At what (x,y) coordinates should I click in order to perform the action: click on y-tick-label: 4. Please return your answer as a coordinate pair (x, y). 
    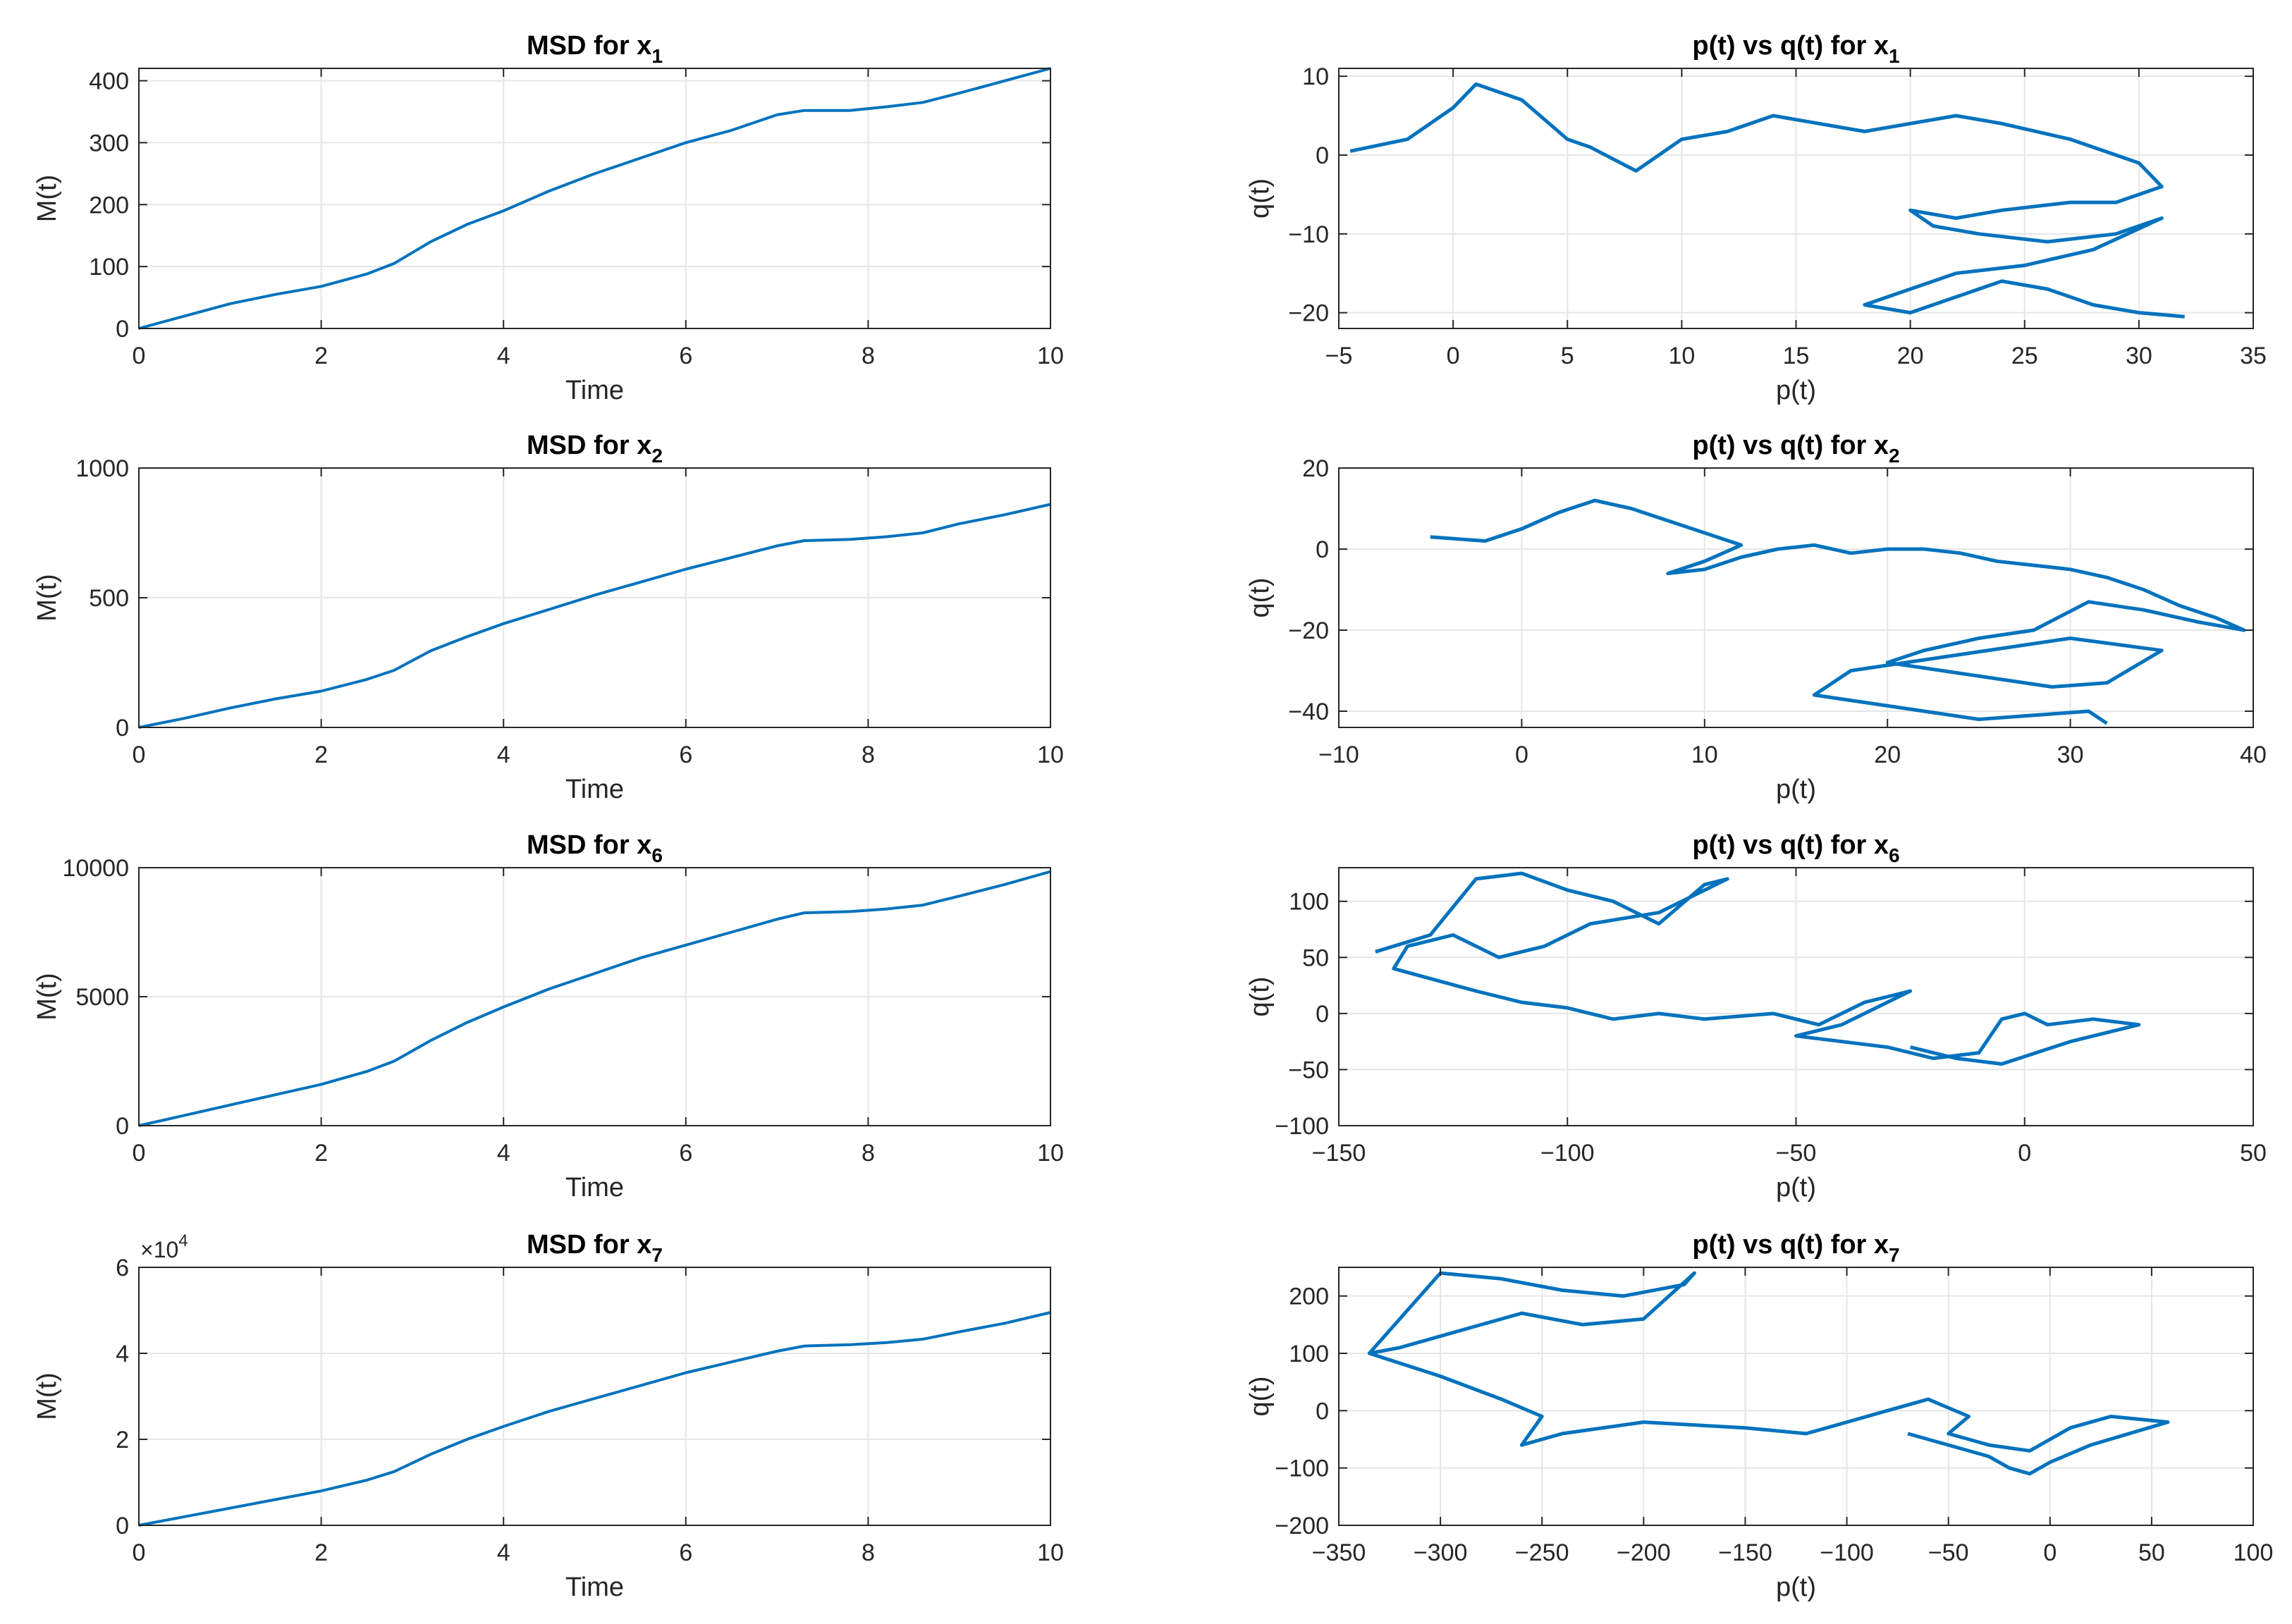
    Looking at the image, I should click on (122, 1354).